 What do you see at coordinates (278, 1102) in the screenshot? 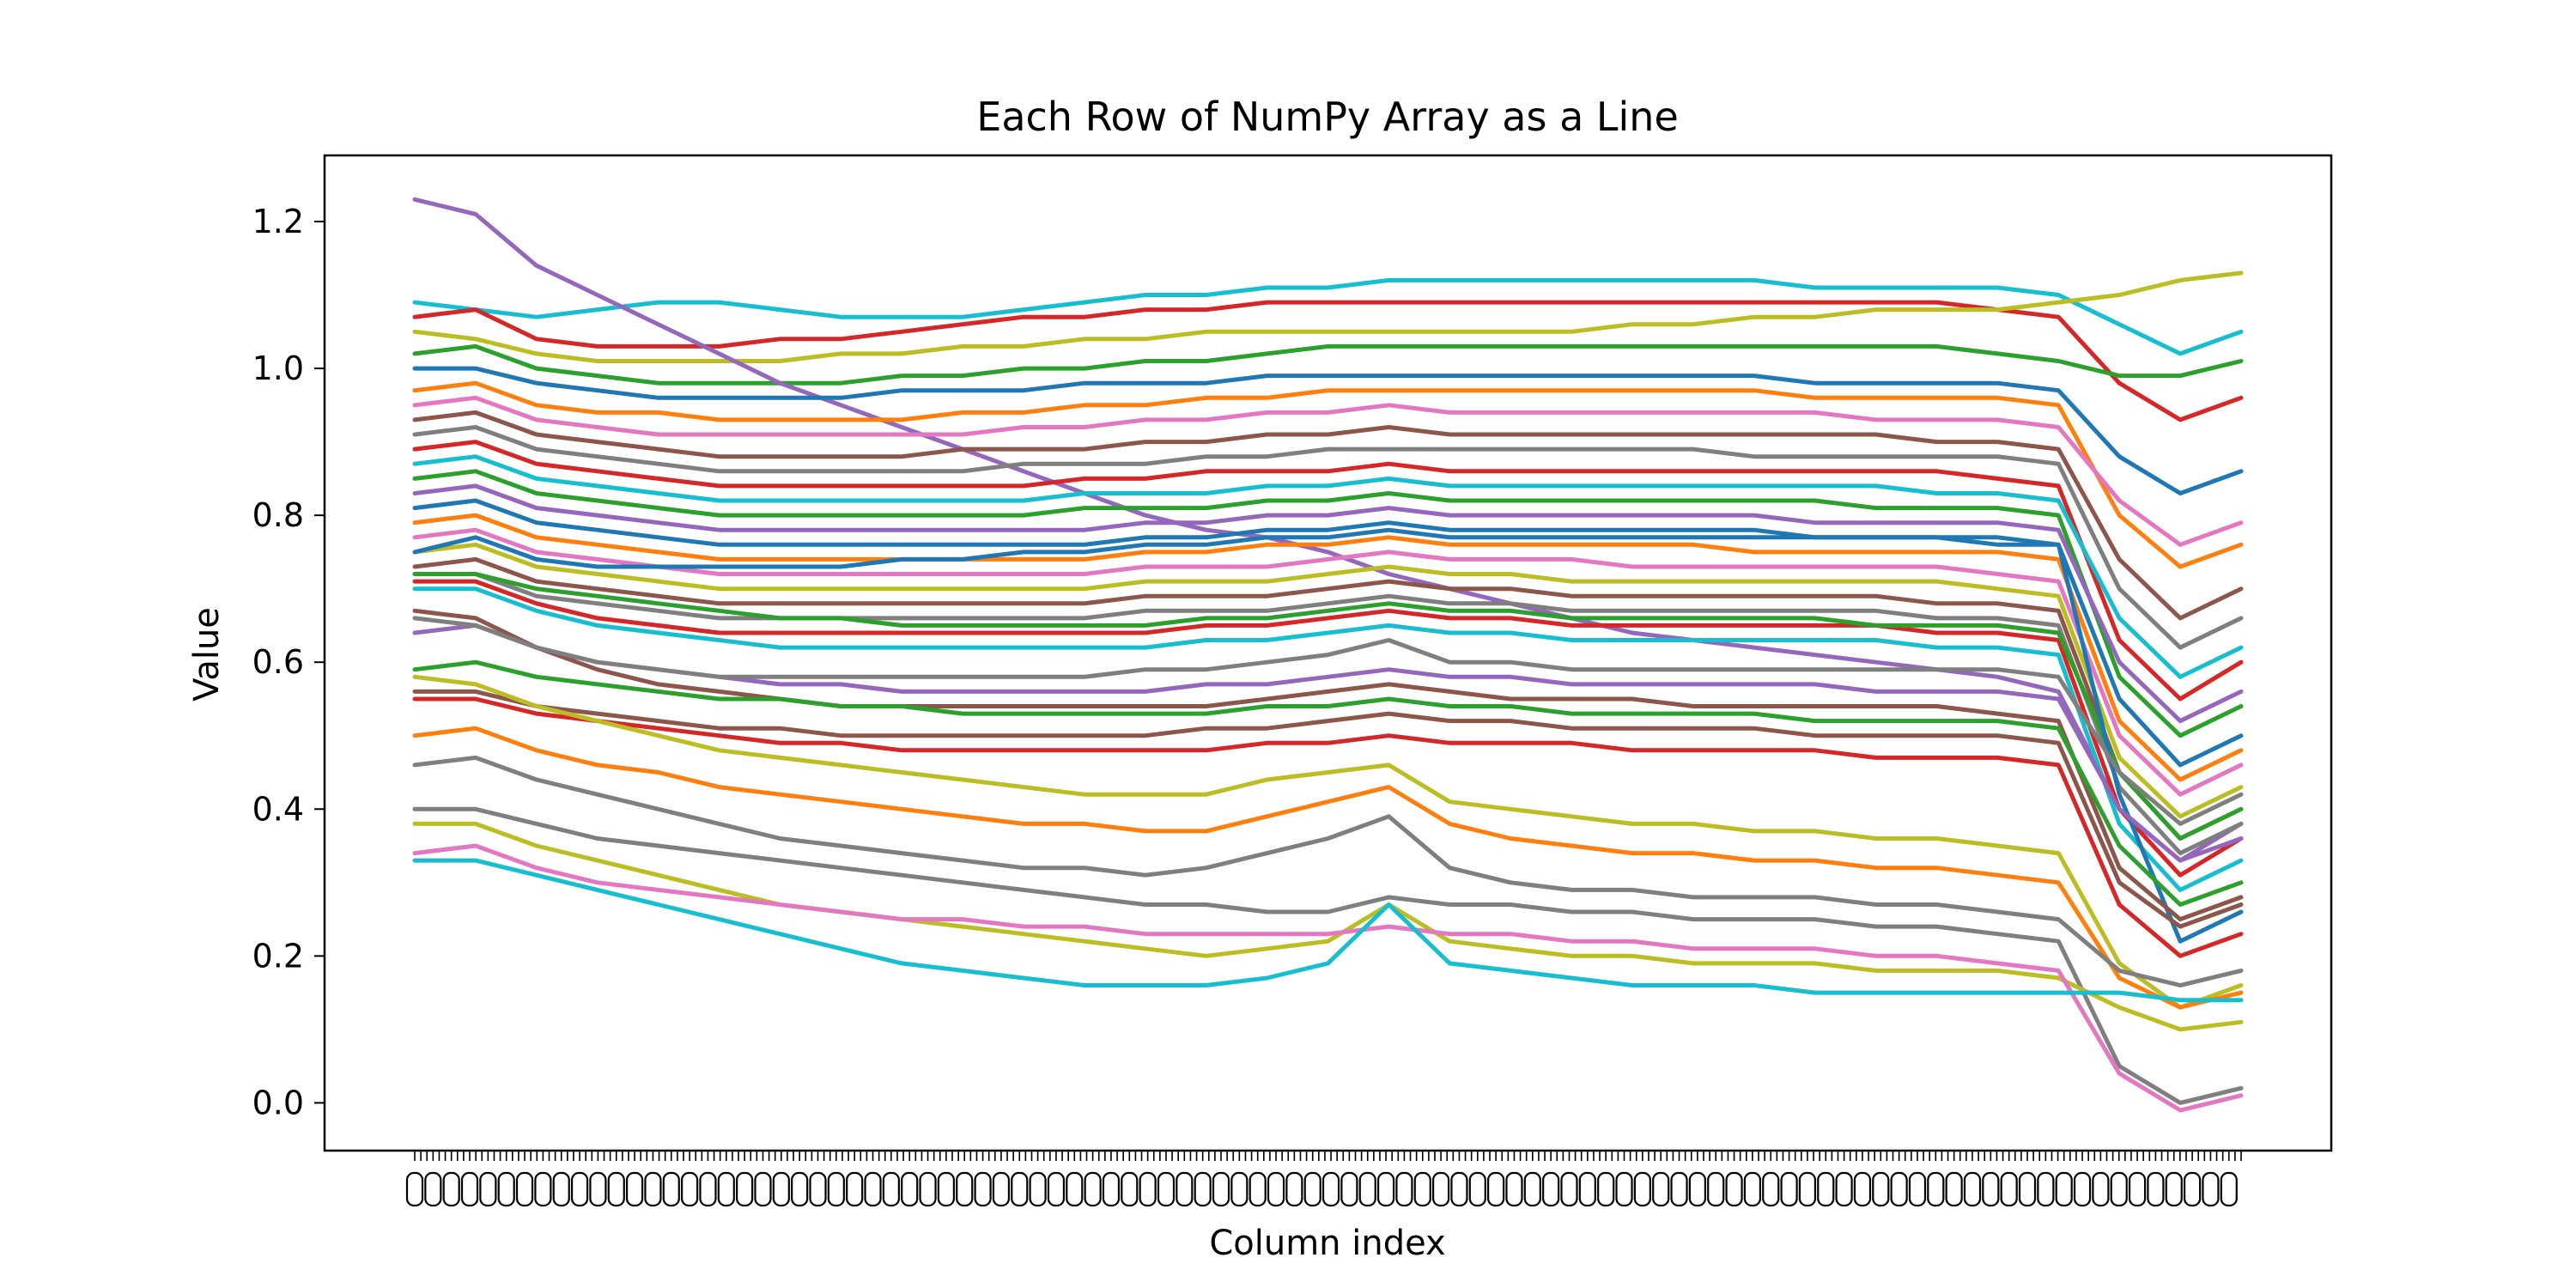
I see `y-tick-label: 0.0` at bounding box center [278, 1102].